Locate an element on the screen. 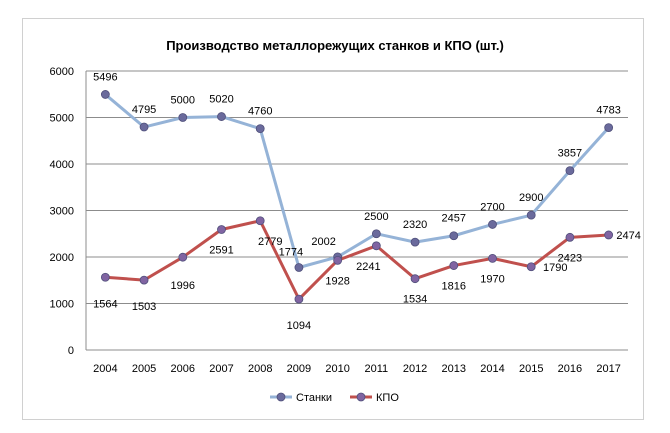  legend: Станки КПО is located at coordinates (334, 398).